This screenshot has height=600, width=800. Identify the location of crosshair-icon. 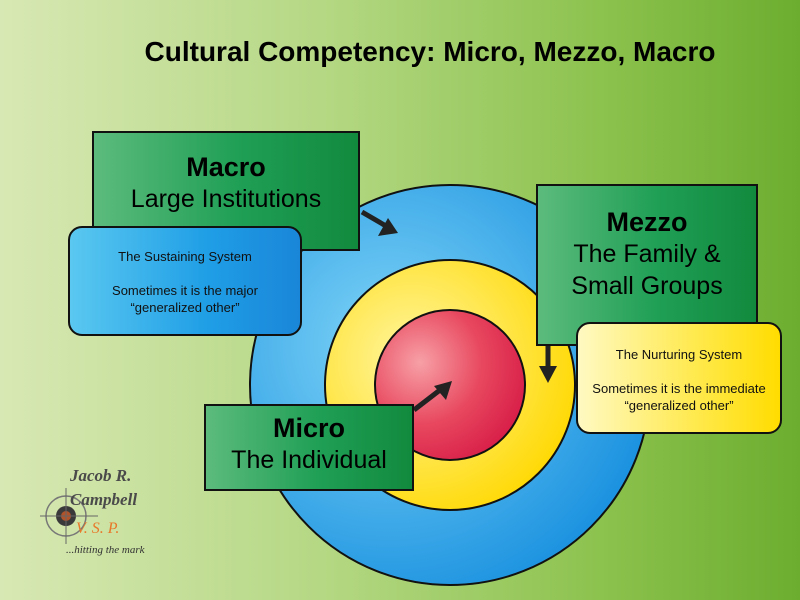
(69, 516).